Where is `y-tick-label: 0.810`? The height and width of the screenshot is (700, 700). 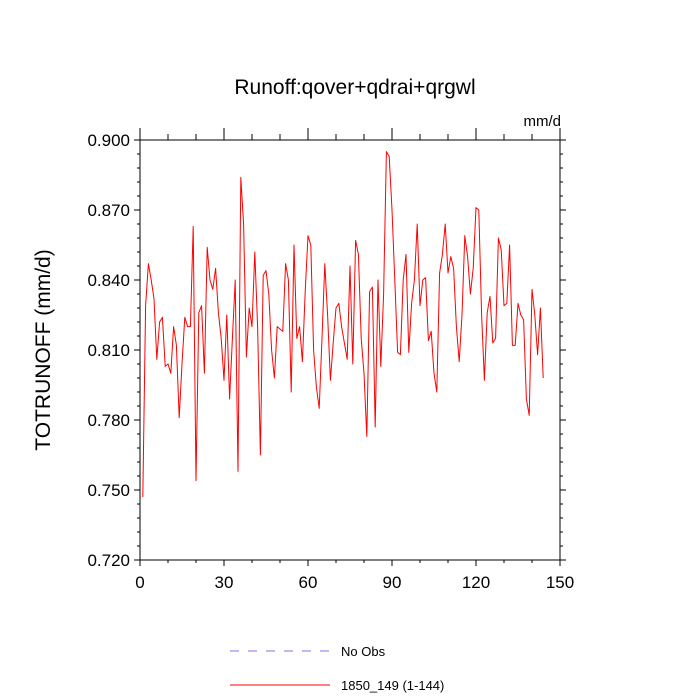 y-tick-label: 0.810 is located at coordinates (108, 350).